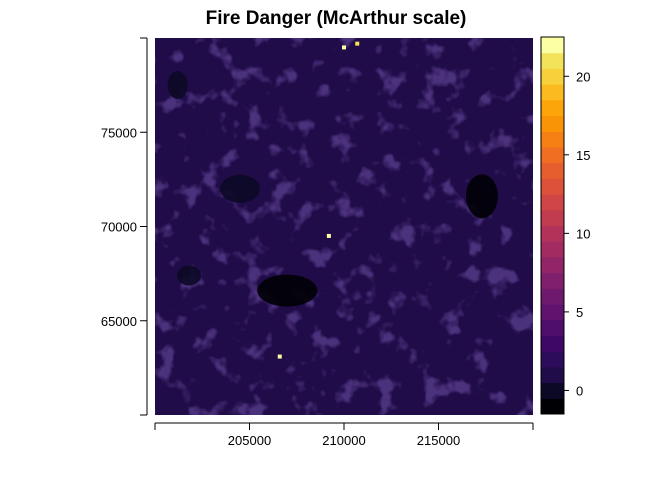 The image size is (672, 480). What do you see at coordinates (249, 440) in the screenshot?
I see `x-tick-label: 205000` at bounding box center [249, 440].